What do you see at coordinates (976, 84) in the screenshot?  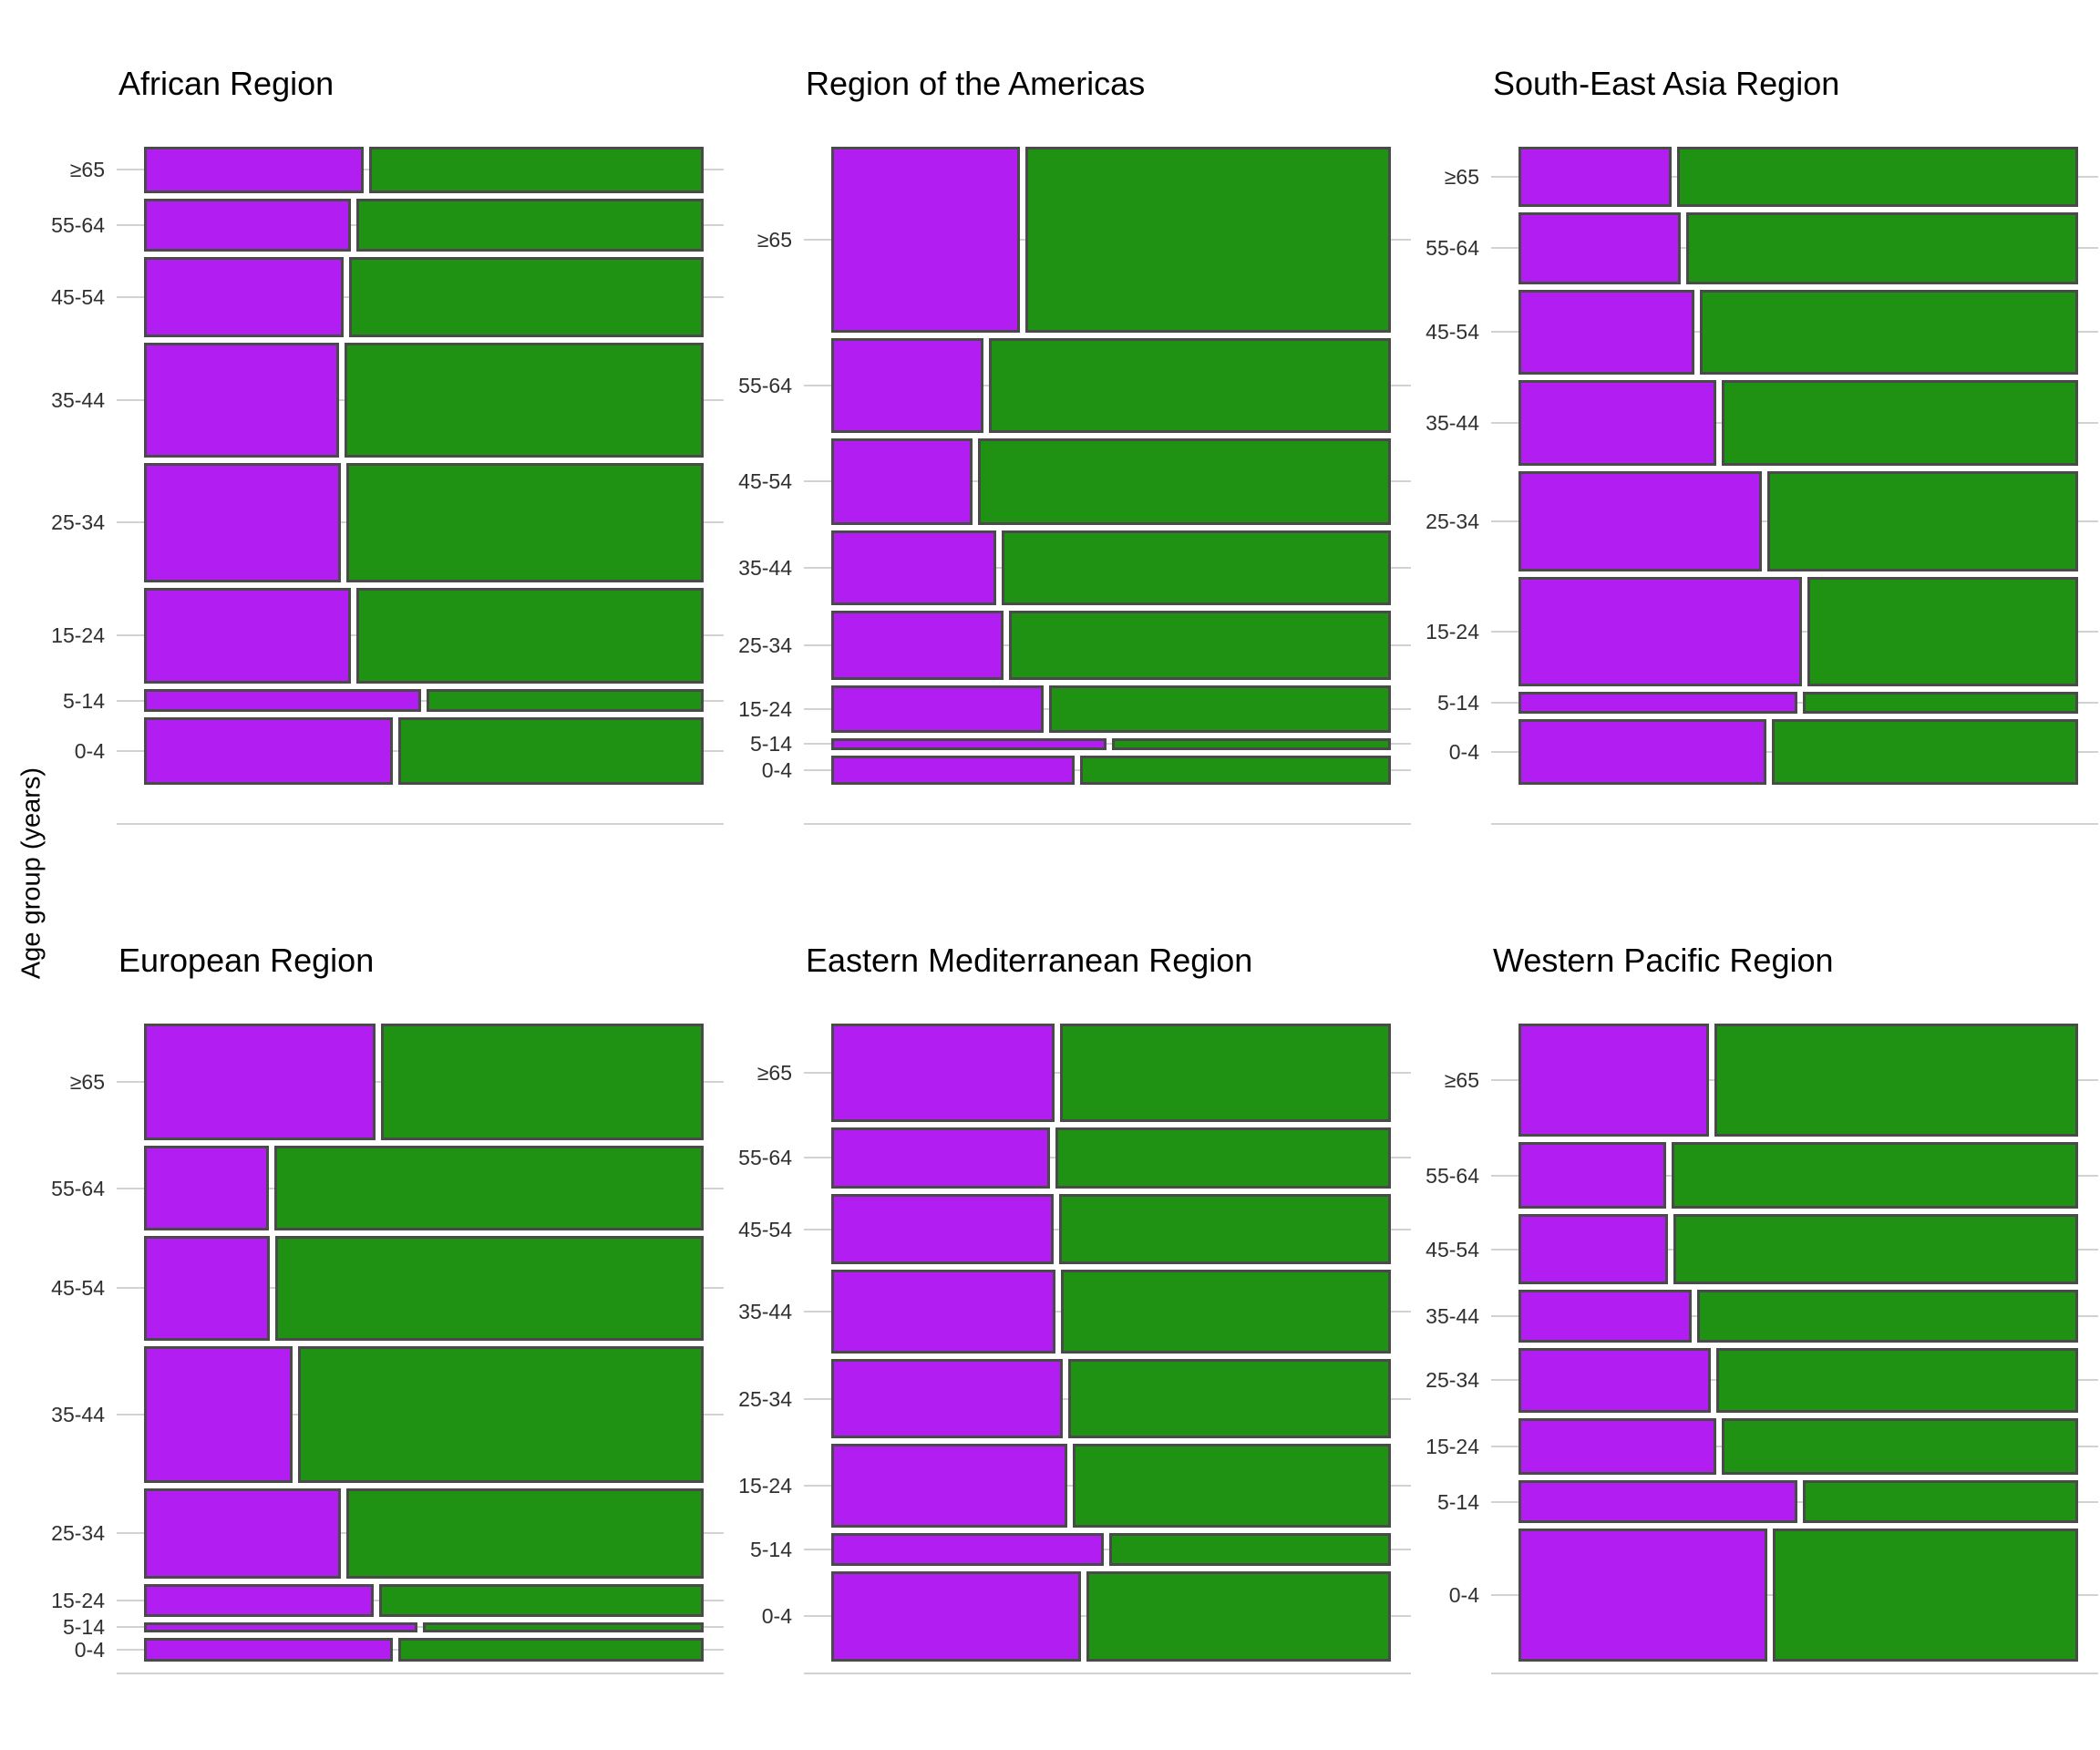 I see `panel-title: Region of the Americas` at bounding box center [976, 84].